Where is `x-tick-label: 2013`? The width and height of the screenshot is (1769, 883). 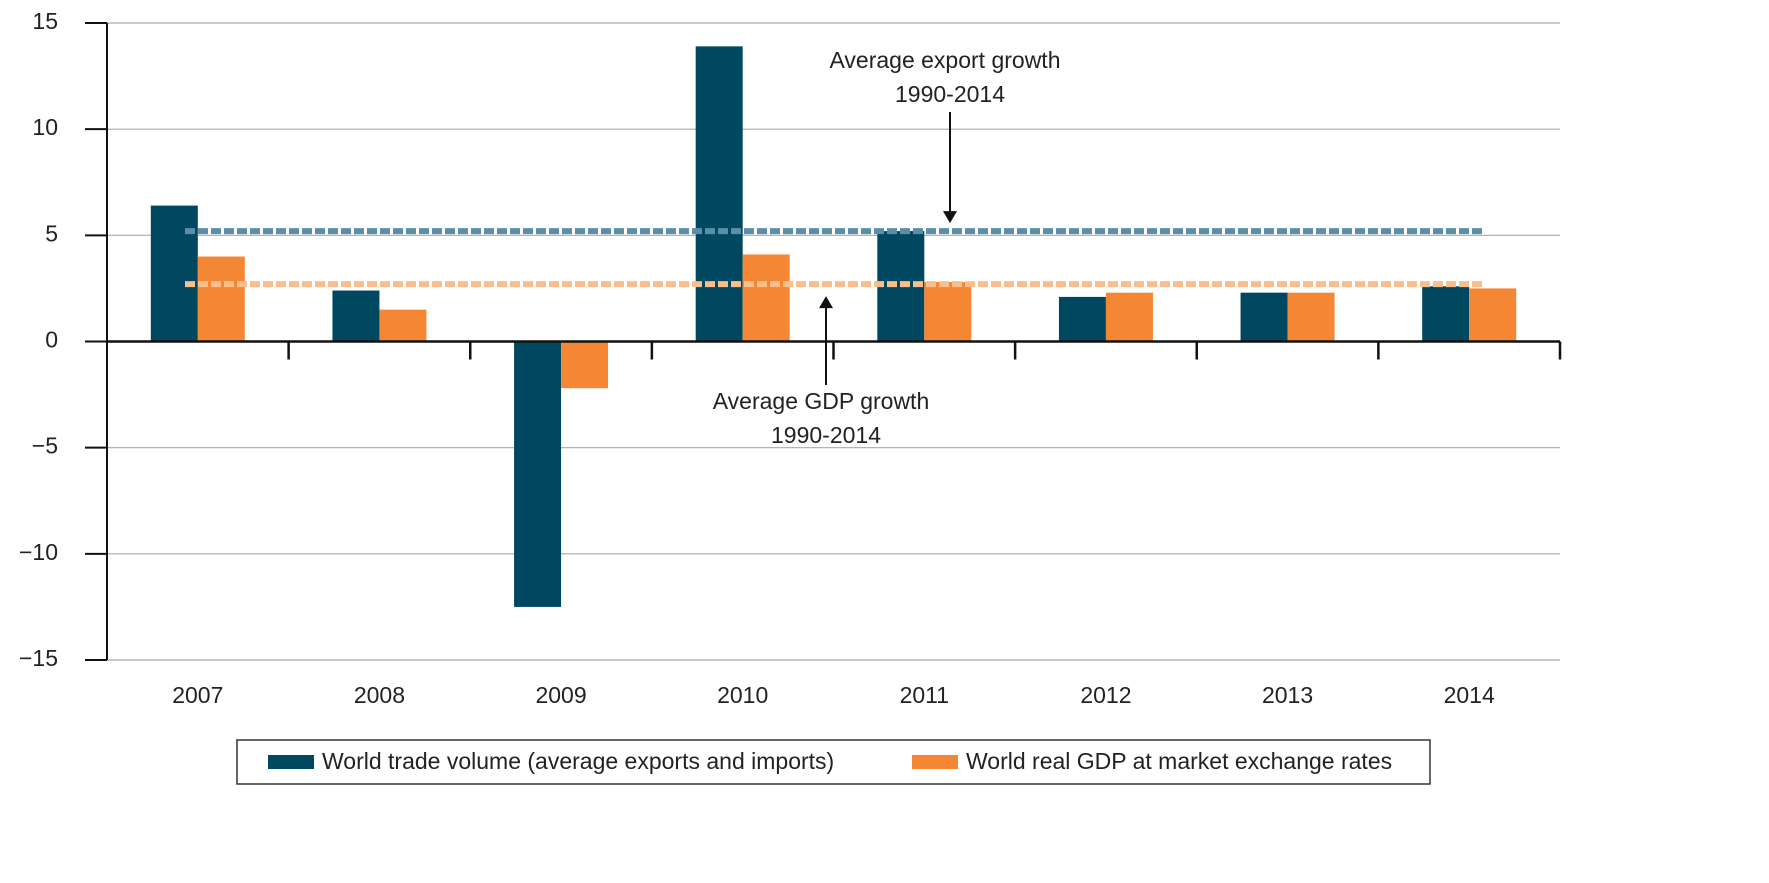
x-tick-label: 2013 is located at coordinates (1287, 695).